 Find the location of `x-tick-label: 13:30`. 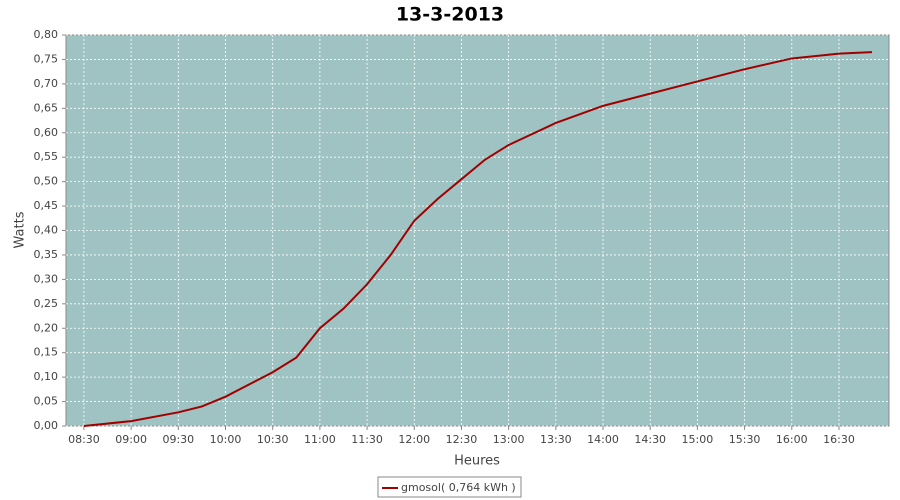

x-tick-label: 13:30 is located at coordinates (556, 439).